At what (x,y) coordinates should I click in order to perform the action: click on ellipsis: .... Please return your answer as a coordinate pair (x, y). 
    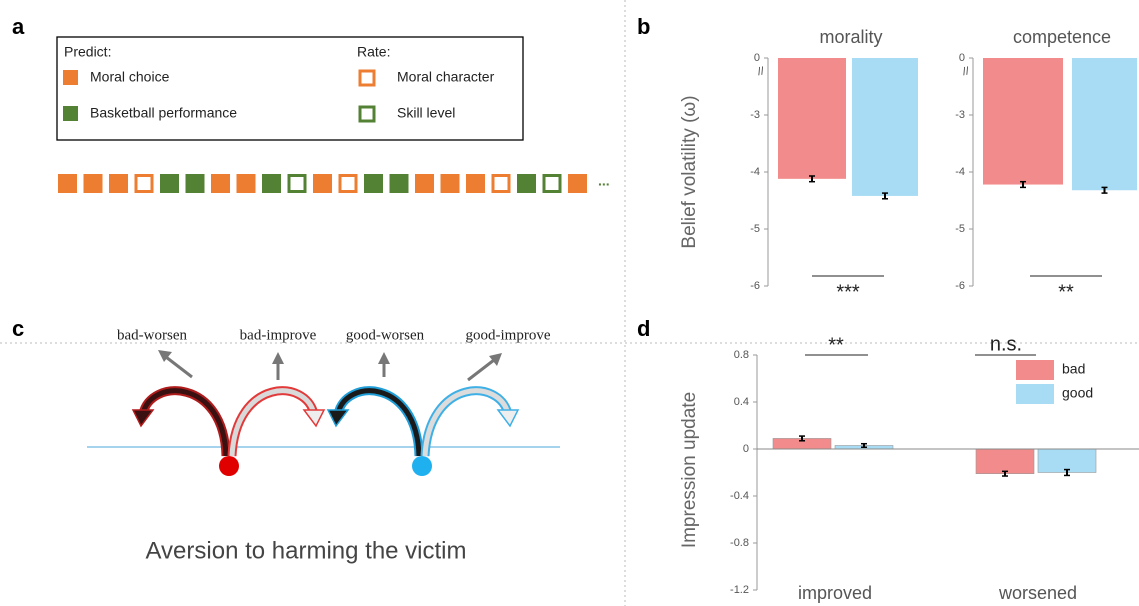
    Looking at the image, I should click on (604, 181).